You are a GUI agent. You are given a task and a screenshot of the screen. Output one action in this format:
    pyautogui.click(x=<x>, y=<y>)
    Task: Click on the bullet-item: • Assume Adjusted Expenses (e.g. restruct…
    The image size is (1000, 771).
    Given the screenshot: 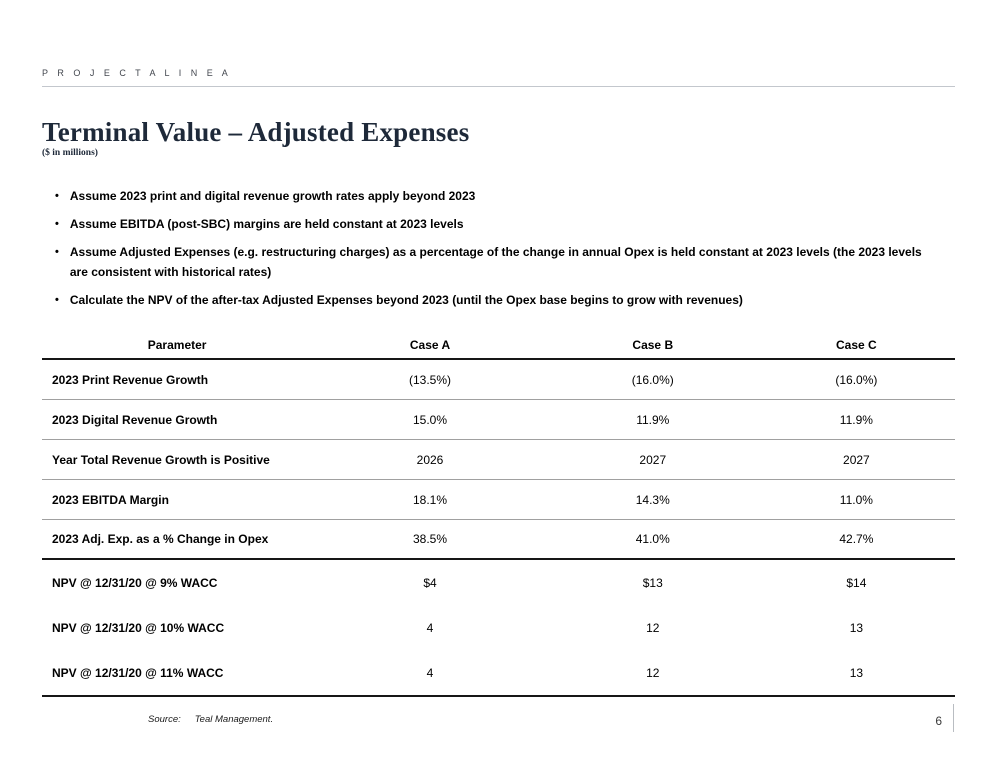 What is the action you would take?
    pyautogui.click(x=497, y=262)
    